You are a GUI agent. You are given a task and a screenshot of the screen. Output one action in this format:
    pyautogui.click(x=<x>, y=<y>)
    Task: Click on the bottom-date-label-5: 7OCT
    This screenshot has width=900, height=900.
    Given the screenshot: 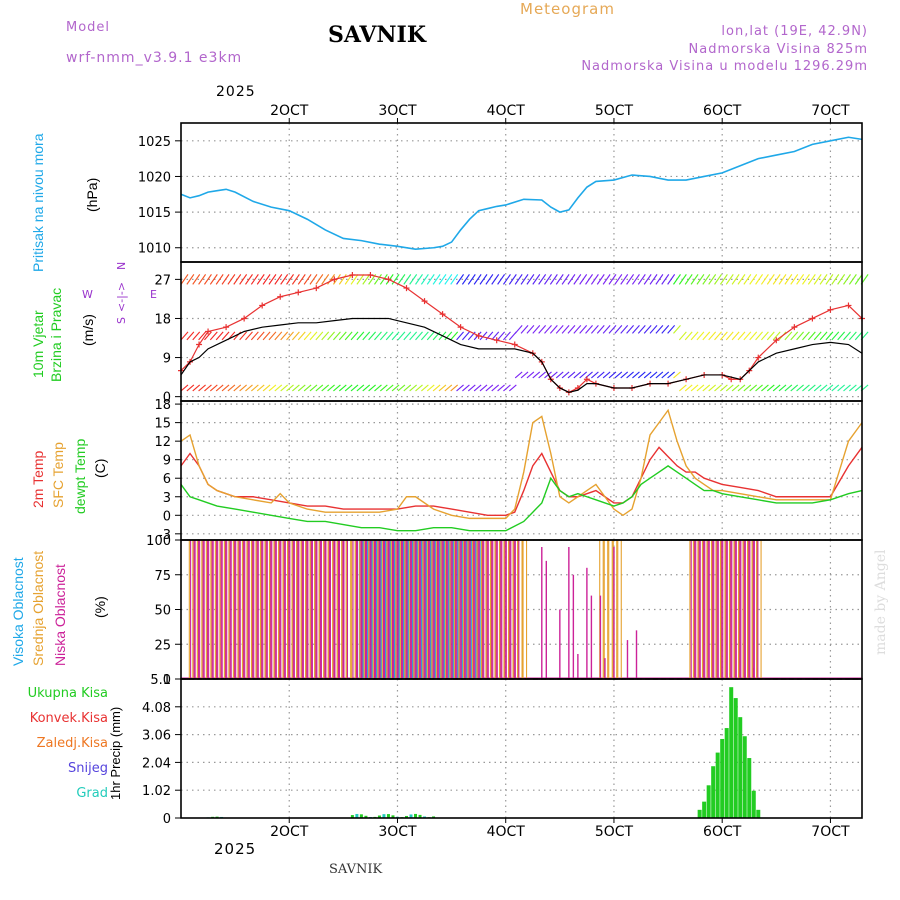 What is the action you would take?
    pyautogui.click(x=830, y=832)
    